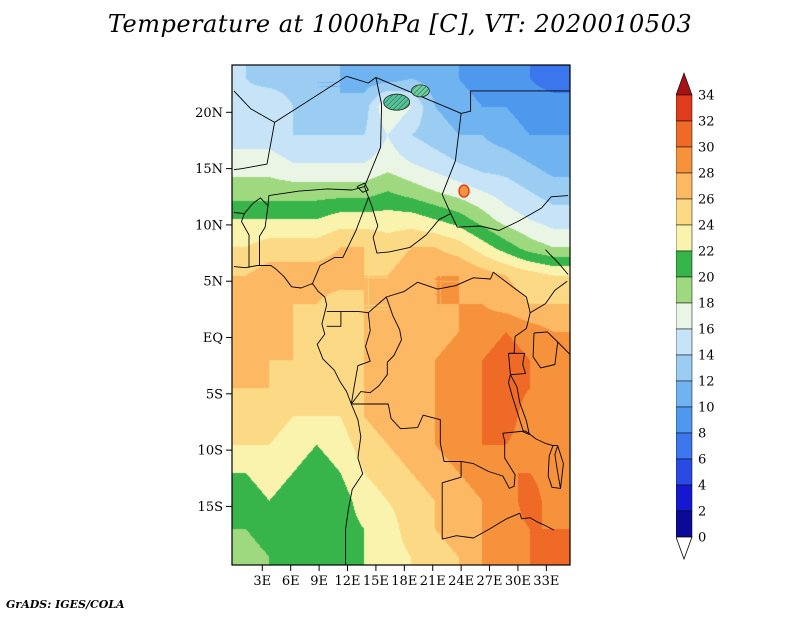 The height and width of the screenshot is (618, 800). Describe the element at coordinates (319, 580) in the screenshot. I see `lon-tick-label: 9E` at that location.